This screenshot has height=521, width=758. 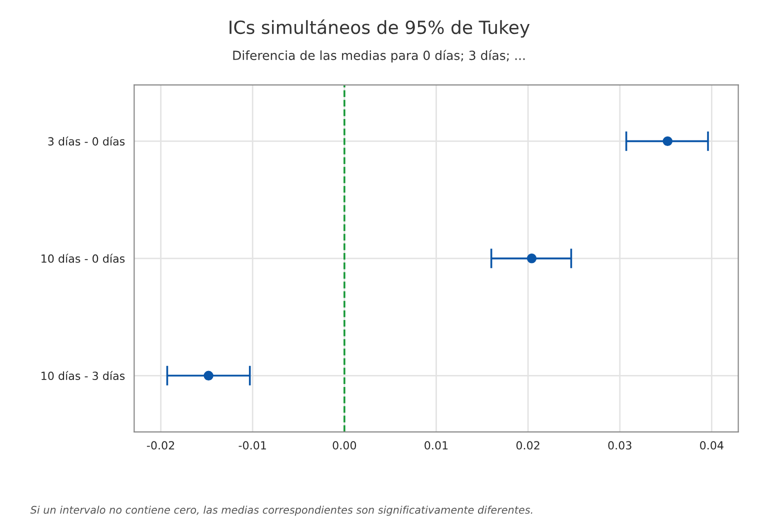 What do you see at coordinates (160, 445) in the screenshot?
I see `x-tick-label: -0.02` at bounding box center [160, 445].